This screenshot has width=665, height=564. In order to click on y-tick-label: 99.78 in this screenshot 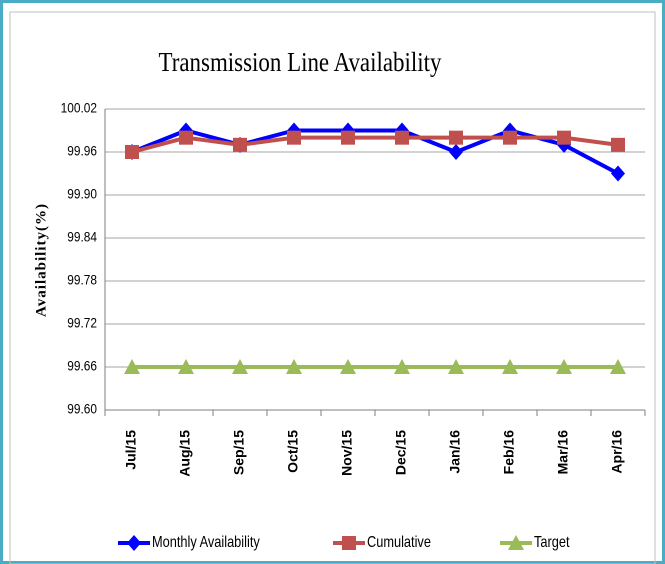, I will do `click(82, 280)`.